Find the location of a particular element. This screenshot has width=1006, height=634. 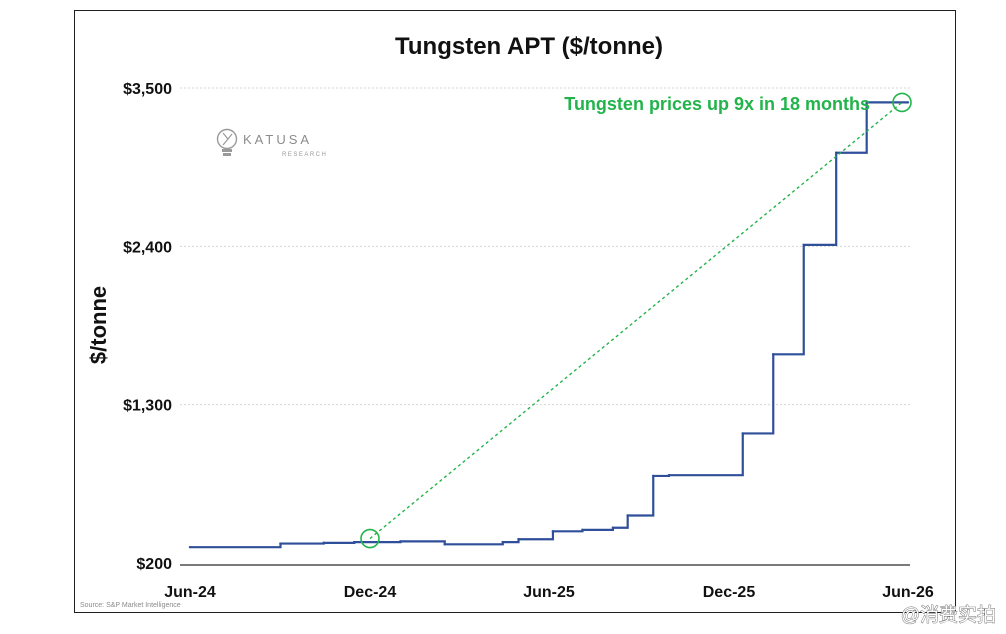

x-tick-label: Dec-24 is located at coordinates (370, 592).